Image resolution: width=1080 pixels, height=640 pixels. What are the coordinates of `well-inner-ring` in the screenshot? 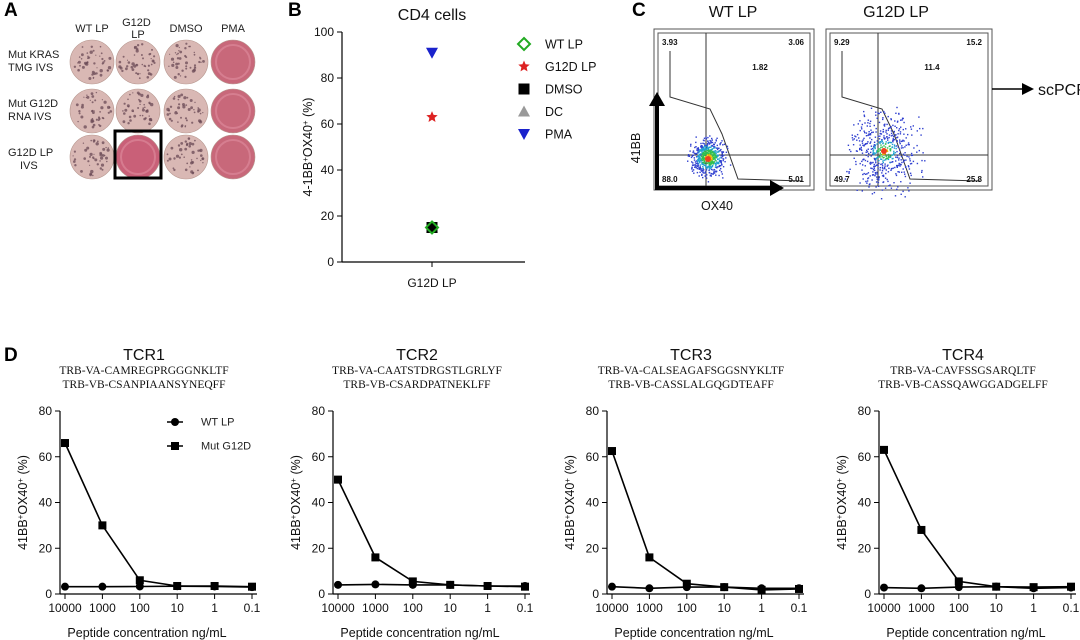 It's located at (138, 157).